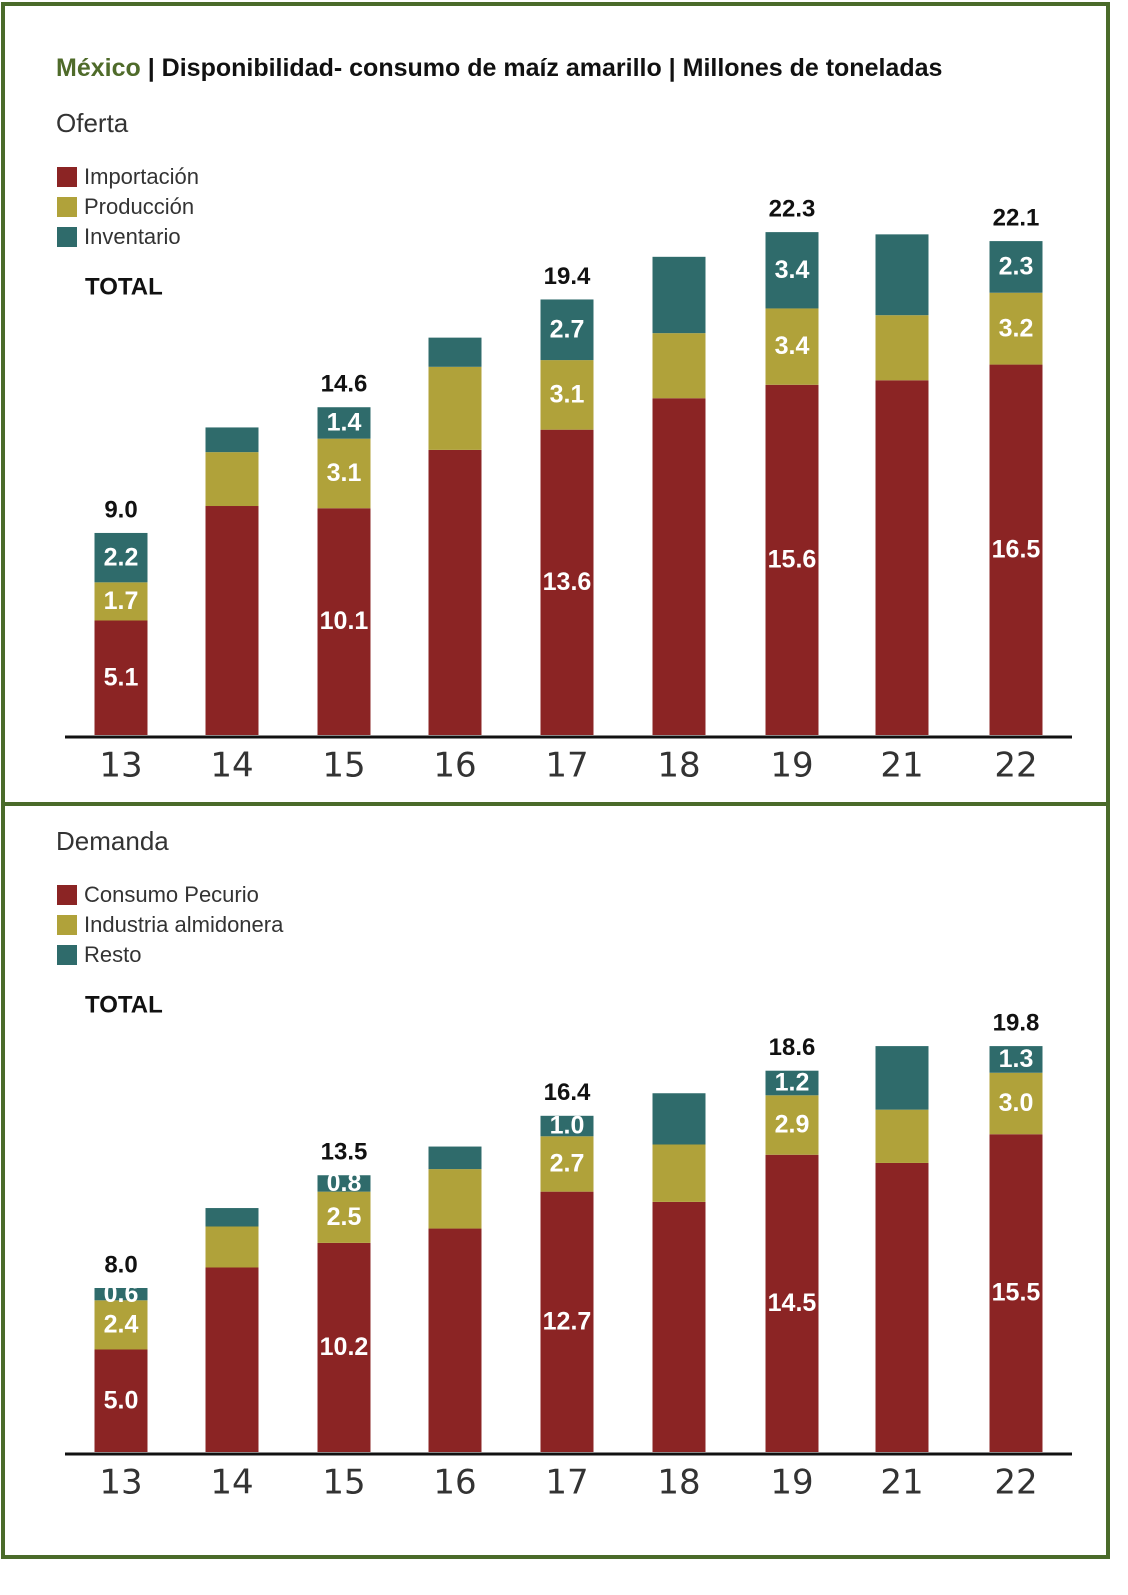  Describe the element at coordinates (139, 206) in the screenshot. I see `legend-label: Producción` at that location.